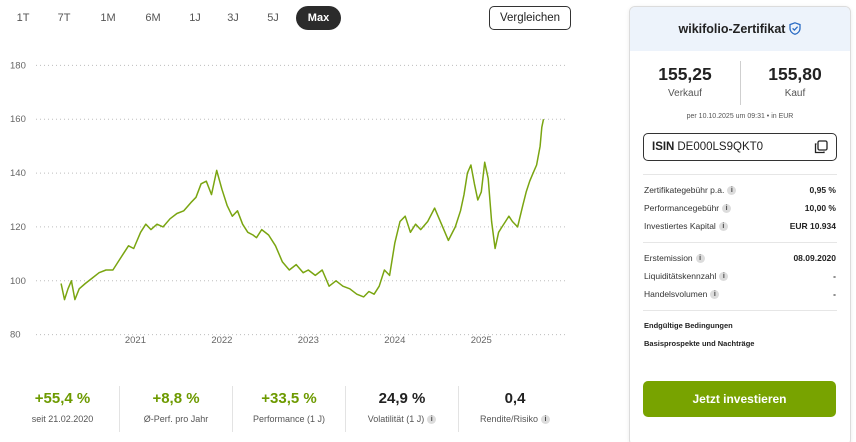  Describe the element at coordinates (180, 18) in the screenshot. I see `range-tabs: 1T 7T 1M 6M 1J 3J 5J Max` at that location.